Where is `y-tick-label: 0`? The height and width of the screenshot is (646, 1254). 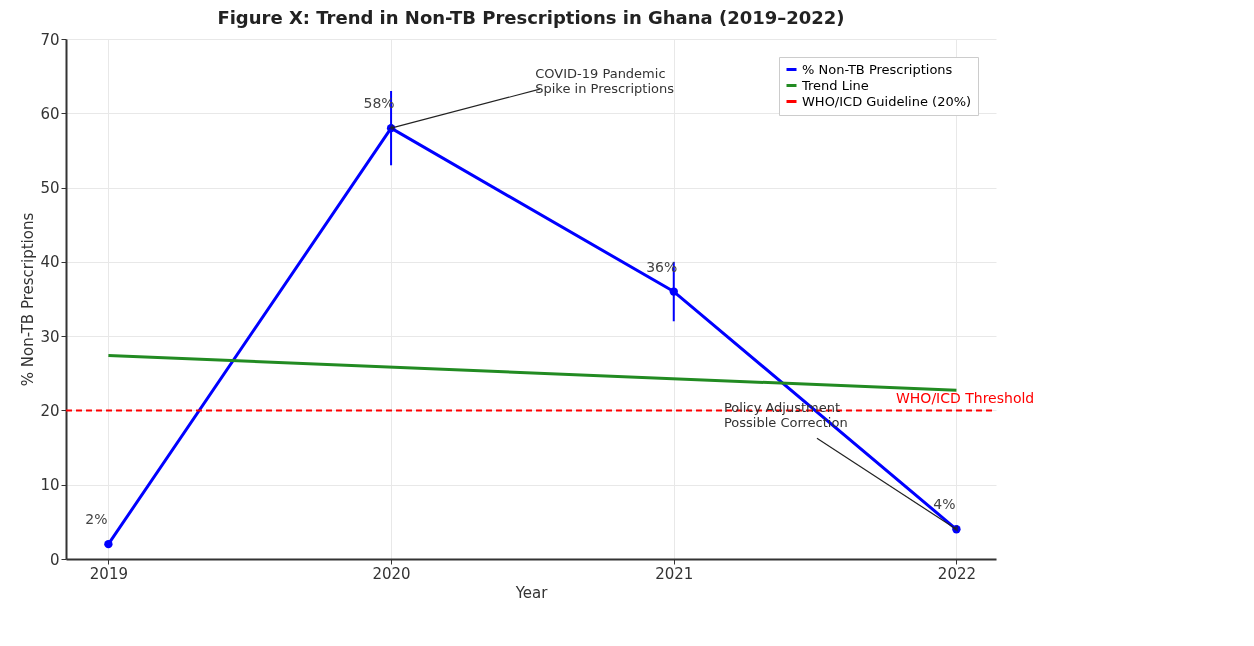 y-tick-label: 0 is located at coordinates (54, 559).